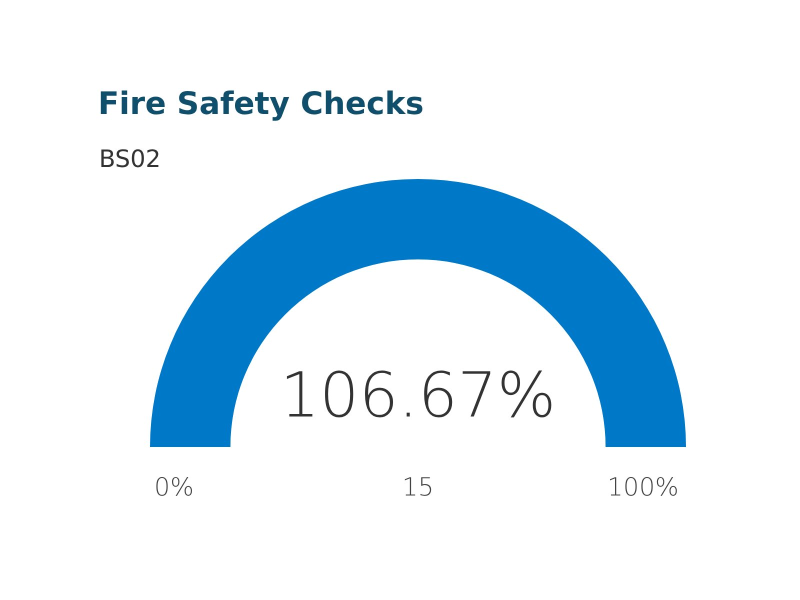 The height and width of the screenshot is (600, 800). I want to click on text: 15, so click(418, 487).